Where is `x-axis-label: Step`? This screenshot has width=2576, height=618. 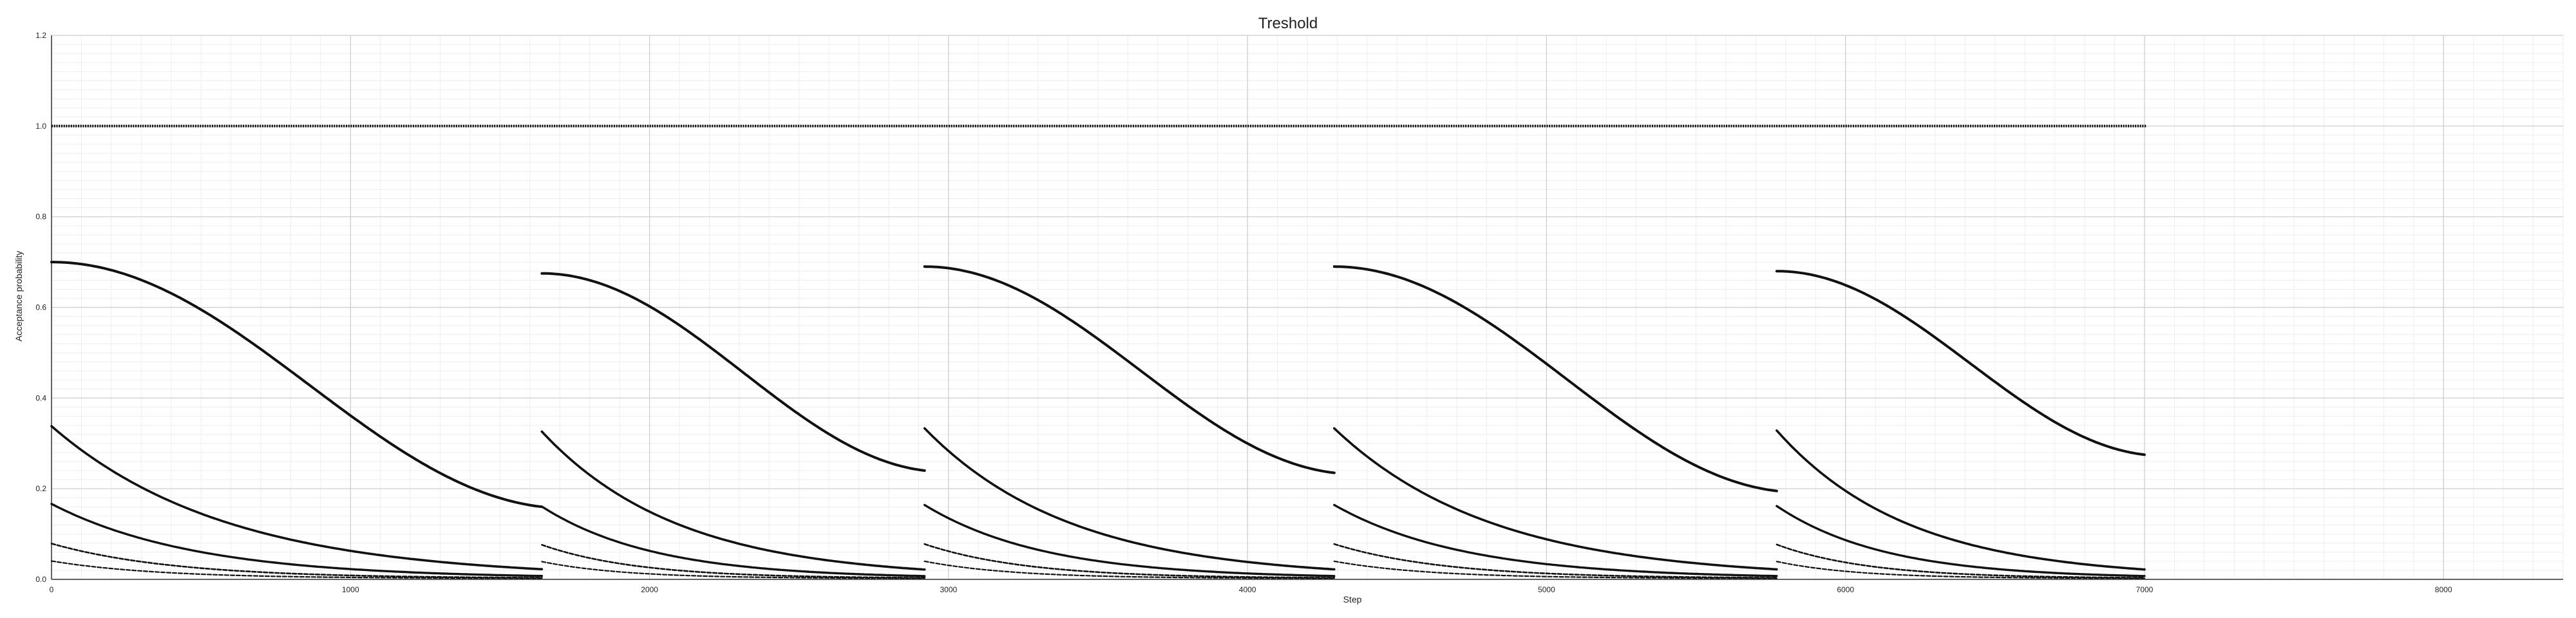
x-axis-label: Step is located at coordinates (1352, 599).